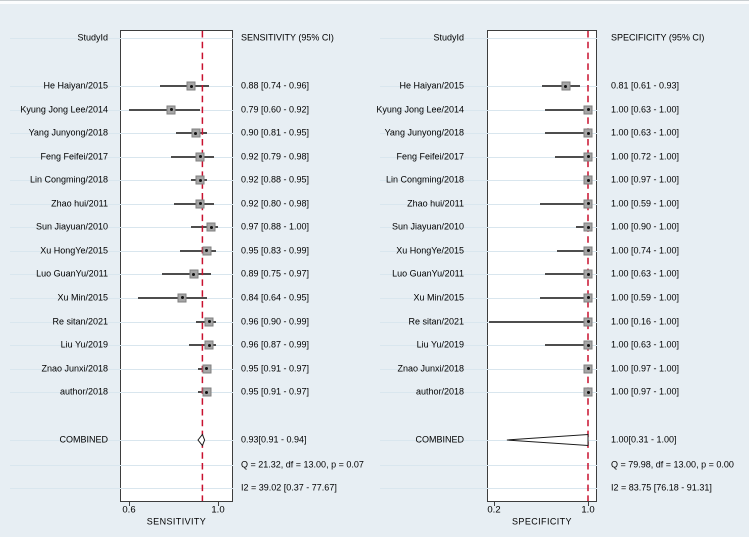 The image size is (749, 537). I want to click on top-margin, so click(374, 2).